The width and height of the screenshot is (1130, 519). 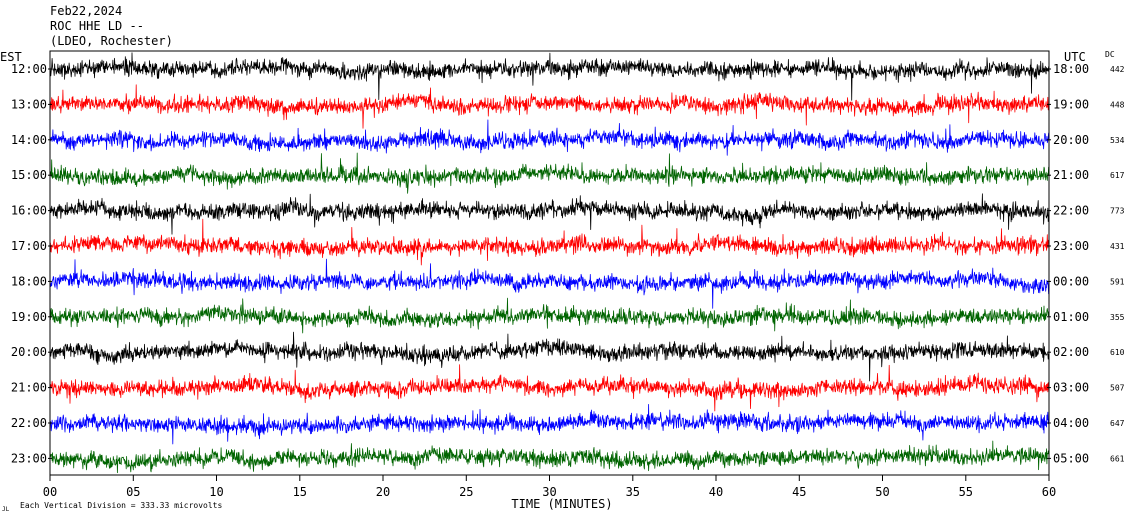 I want to click on utc-label-1: 19:00, so click(x=1071, y=104).